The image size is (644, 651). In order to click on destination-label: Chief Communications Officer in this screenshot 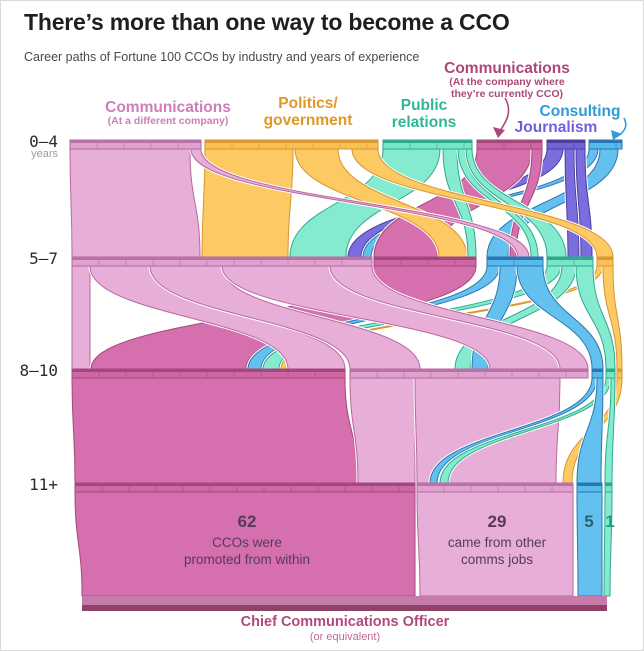, I will do `click(345, 622)`.